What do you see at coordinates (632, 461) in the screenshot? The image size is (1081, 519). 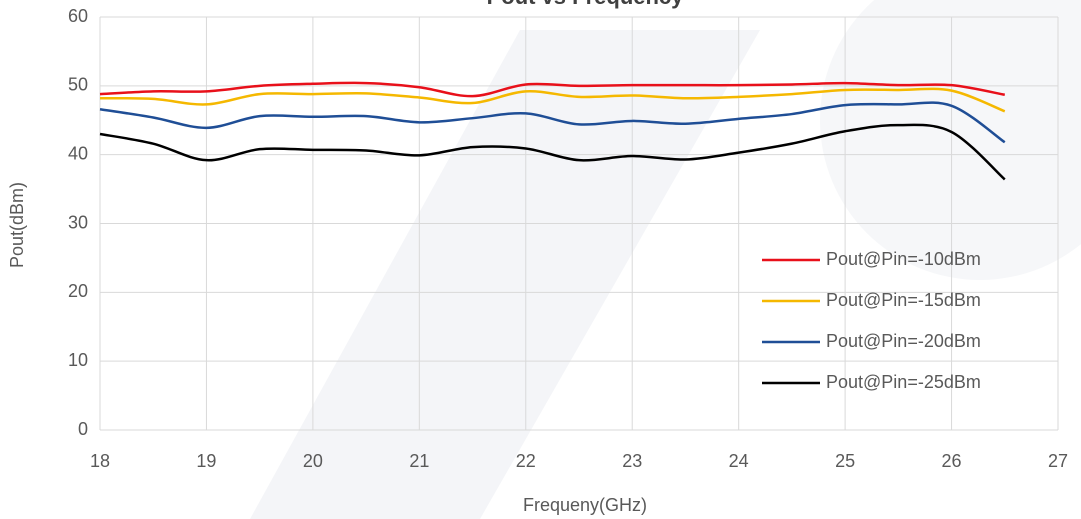 I see `x-tick-label: 23` at bounding box center [632, 461].